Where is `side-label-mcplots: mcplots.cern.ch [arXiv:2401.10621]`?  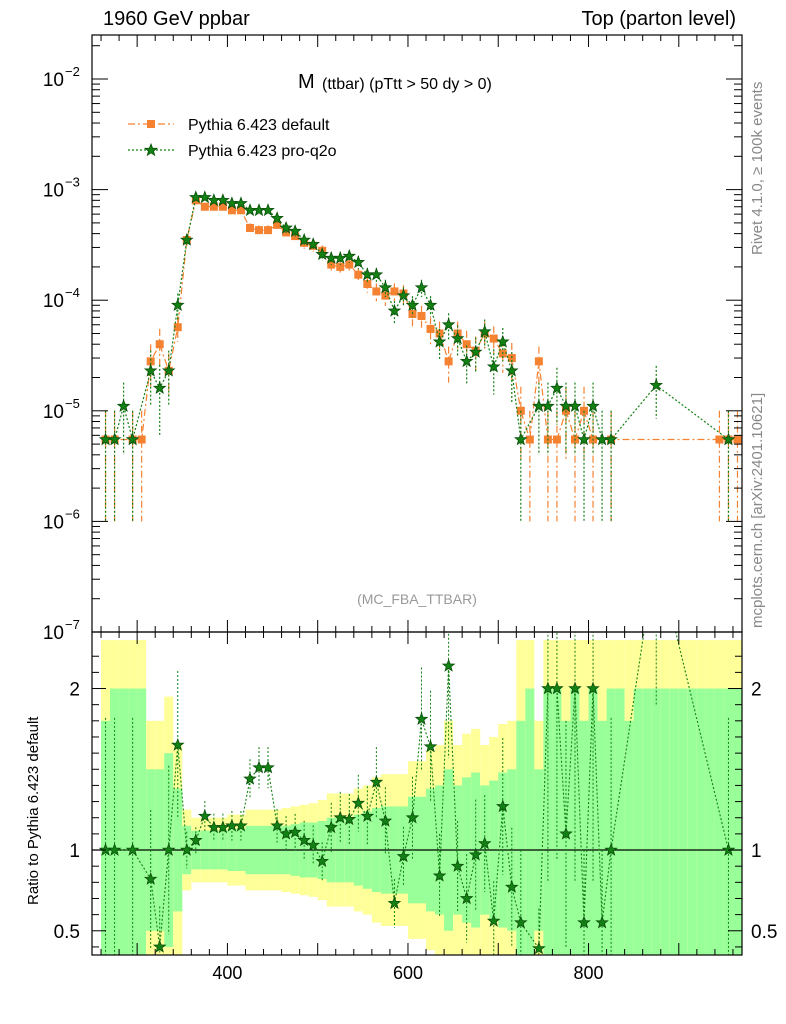 side-label-mcplots: mcplots.cern.ch [arXiv:2401.10621] is located at coordinates (757, 510).